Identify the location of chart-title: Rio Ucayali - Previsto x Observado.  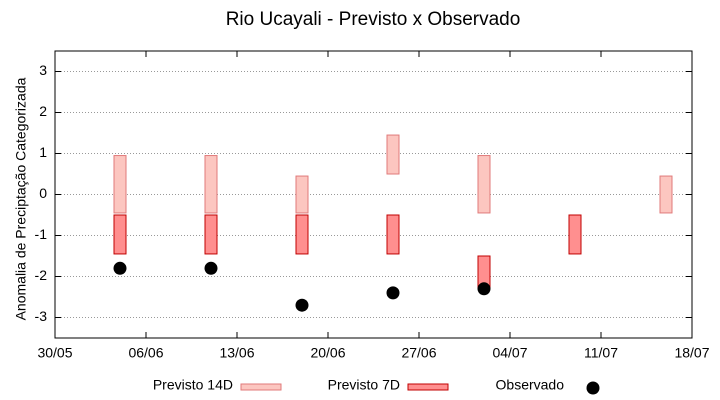
(373, 19).